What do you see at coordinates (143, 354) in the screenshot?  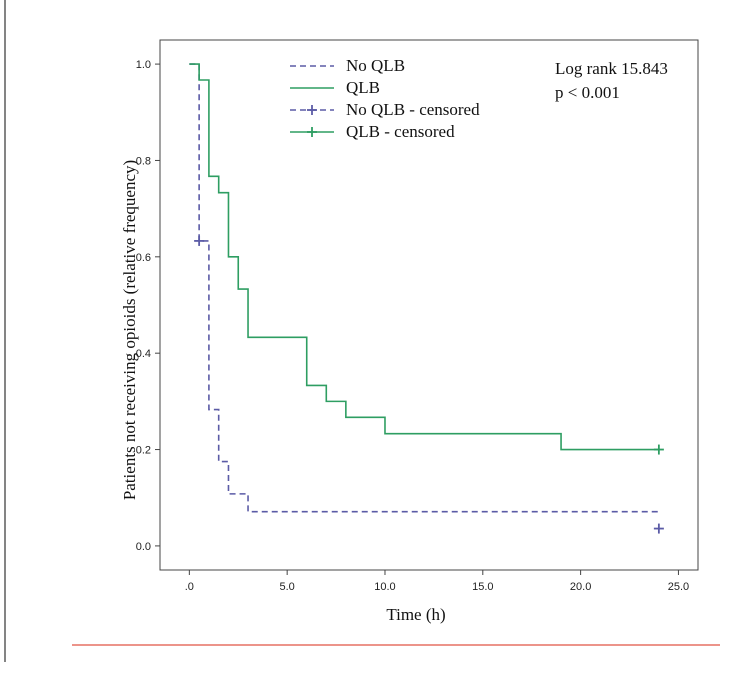 I see `y-tick-label: 0.4` at bounding box center [143, 354].